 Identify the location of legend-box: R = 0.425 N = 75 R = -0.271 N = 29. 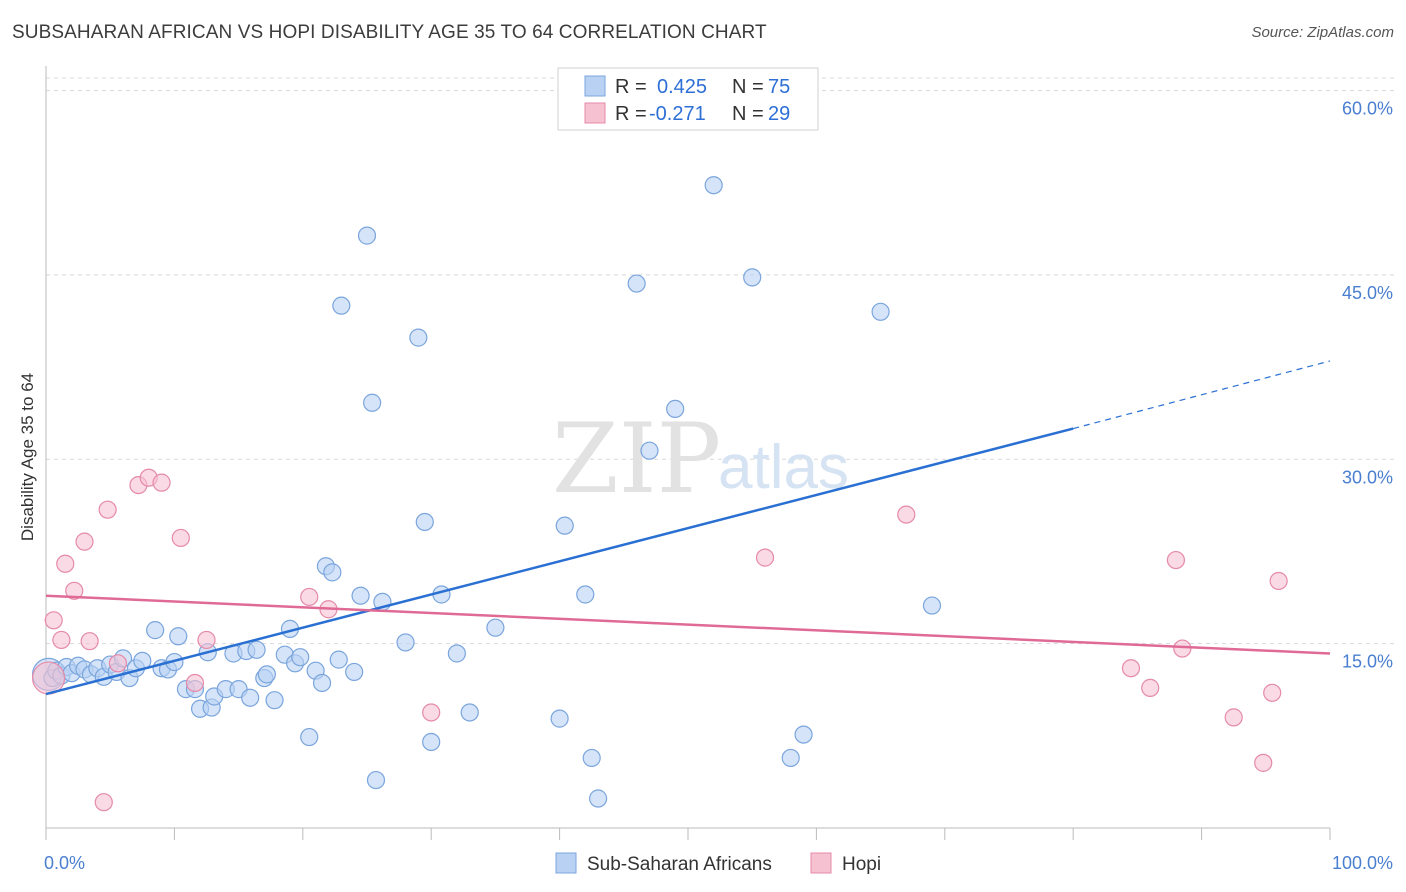
(688, 99).